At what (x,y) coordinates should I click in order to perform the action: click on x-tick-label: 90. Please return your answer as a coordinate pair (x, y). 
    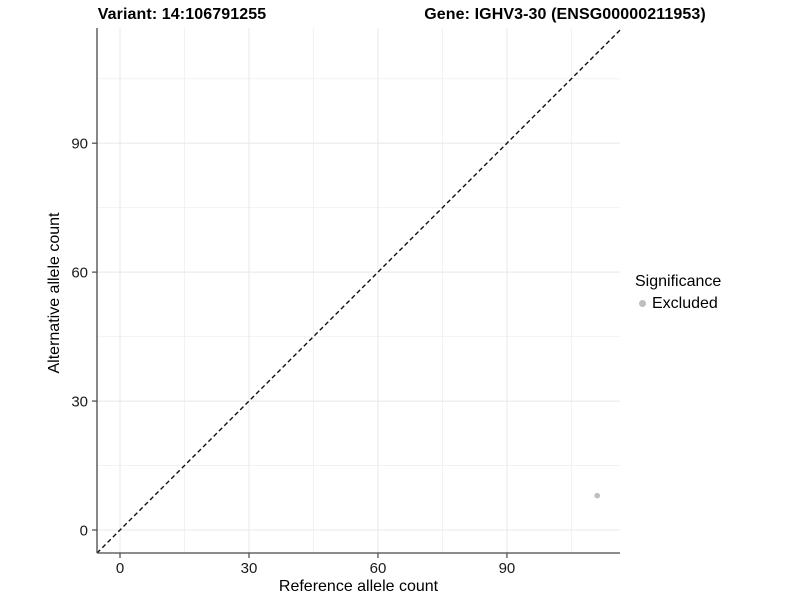
    Looking at the image, I should click on (507, 568).